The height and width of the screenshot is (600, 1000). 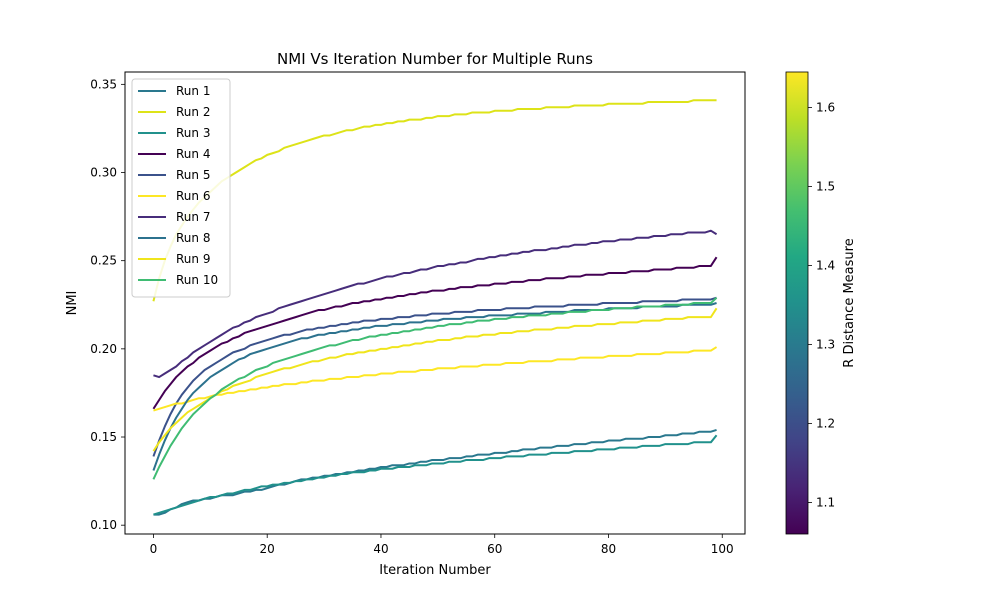 What do you see at coordinates (608, 549) in the screenshot?
I see `x-tick-label: 80` at bounding box center [608, 549].